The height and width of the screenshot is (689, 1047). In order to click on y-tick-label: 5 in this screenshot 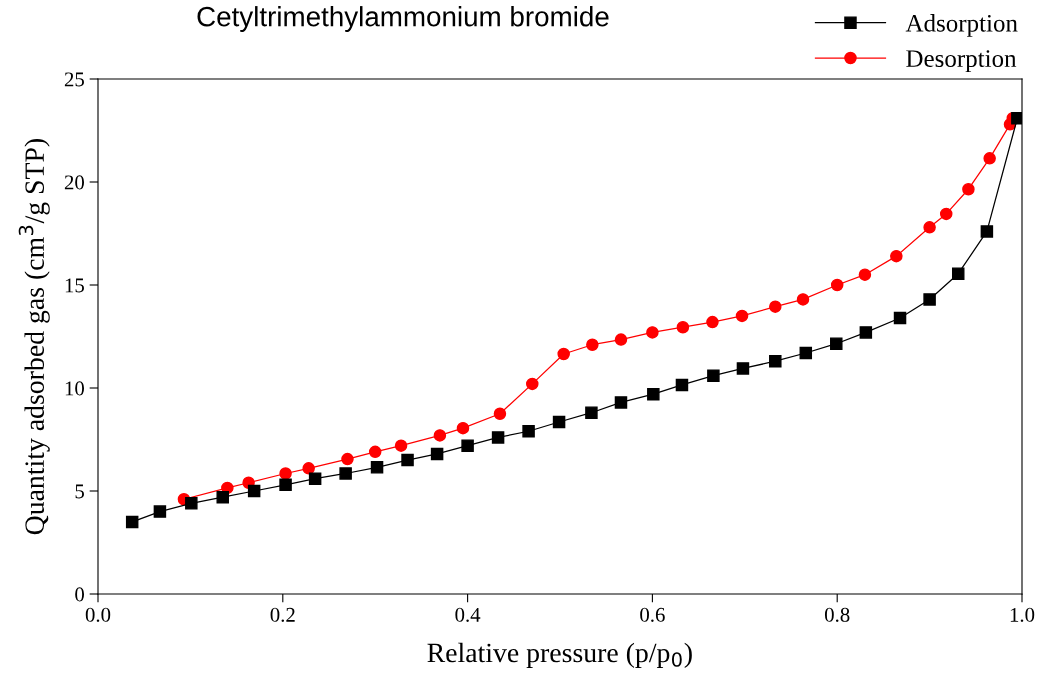, I will do `click(79, 491)`.